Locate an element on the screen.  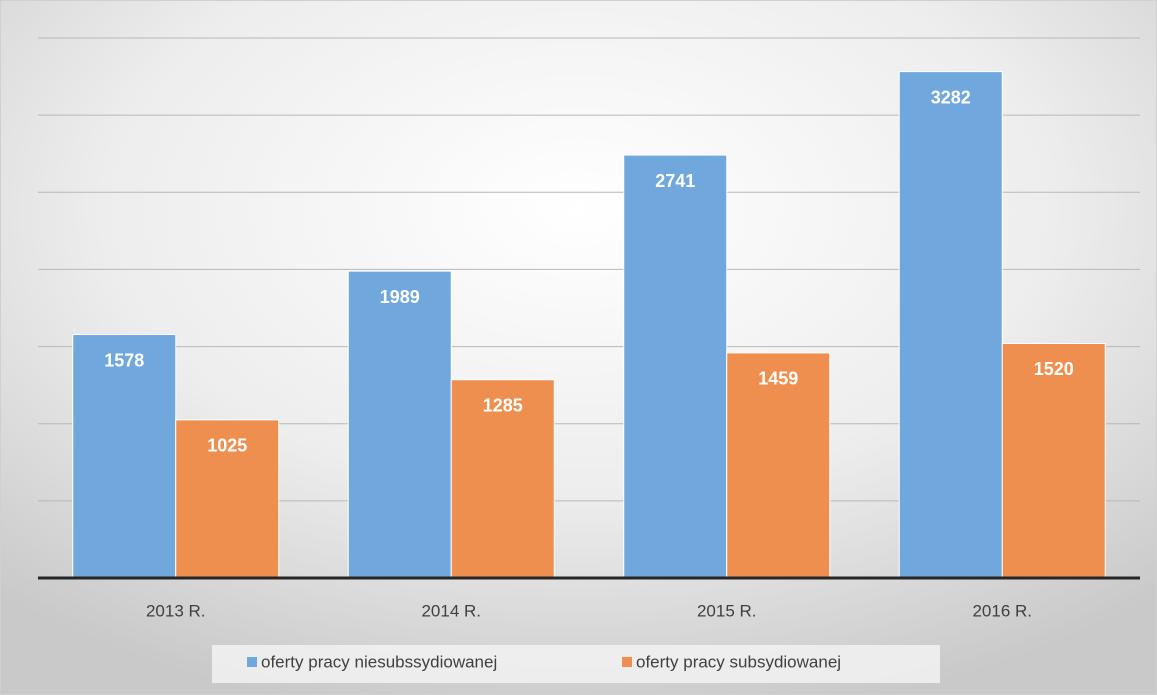
data-label: 1989 is located at coordinates (400, 297).